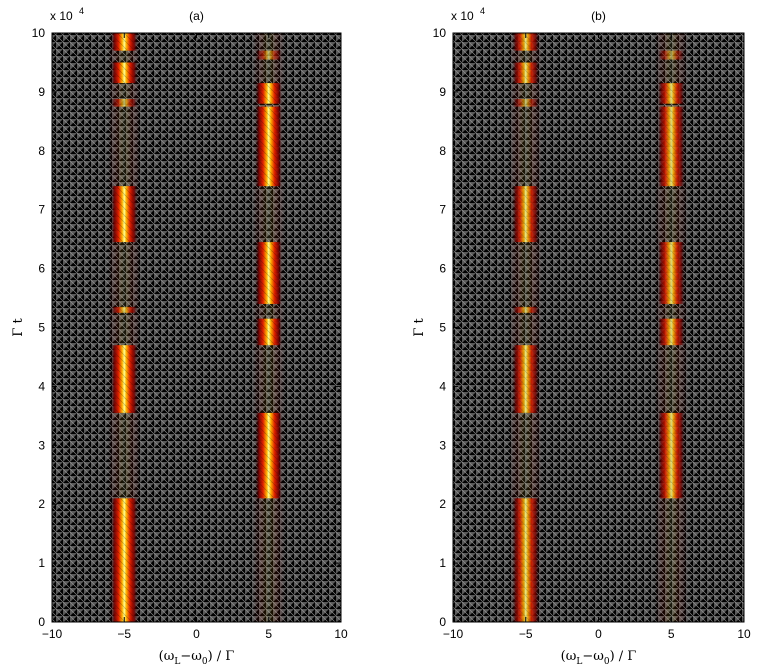  What do you see at coordinates (196, 16) in the screenshot?
I see `panel-title: (a)` at bounding box center [196, 16].